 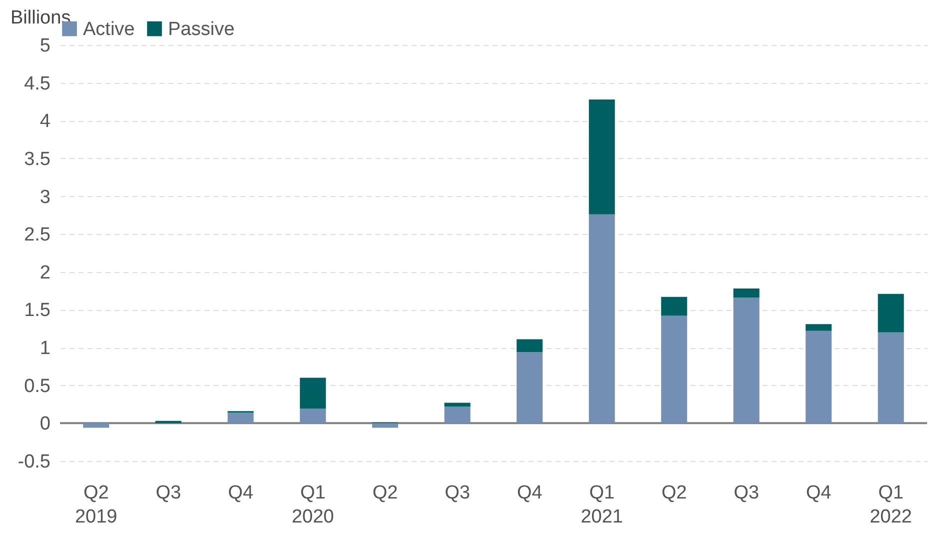 What do you see at coordinates (45, 197) in the screenshot?
I see `y-tick-label: 3` at bounding box center [45, 197].